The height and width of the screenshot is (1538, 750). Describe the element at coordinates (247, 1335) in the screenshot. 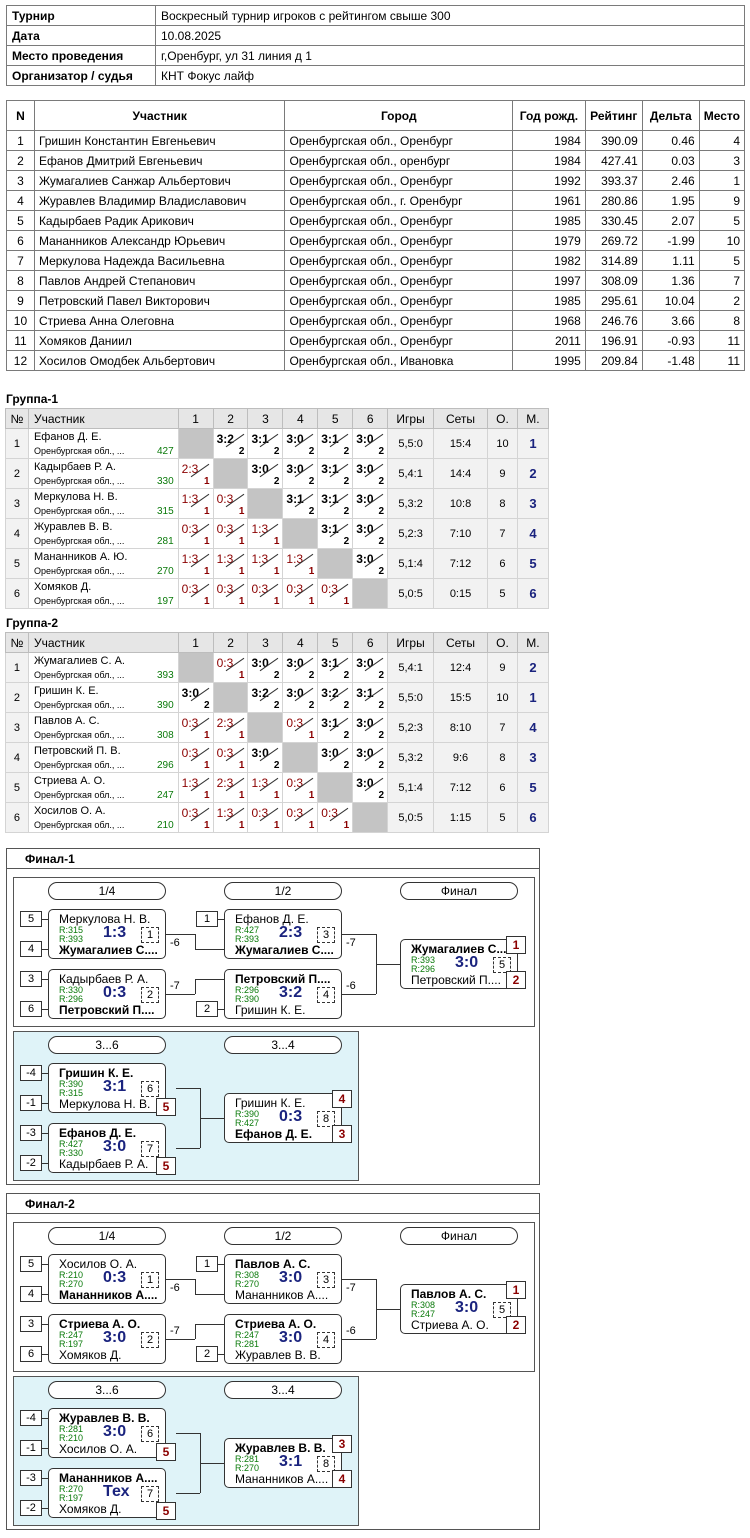

I see `match-rating-1: R:247` at that location.